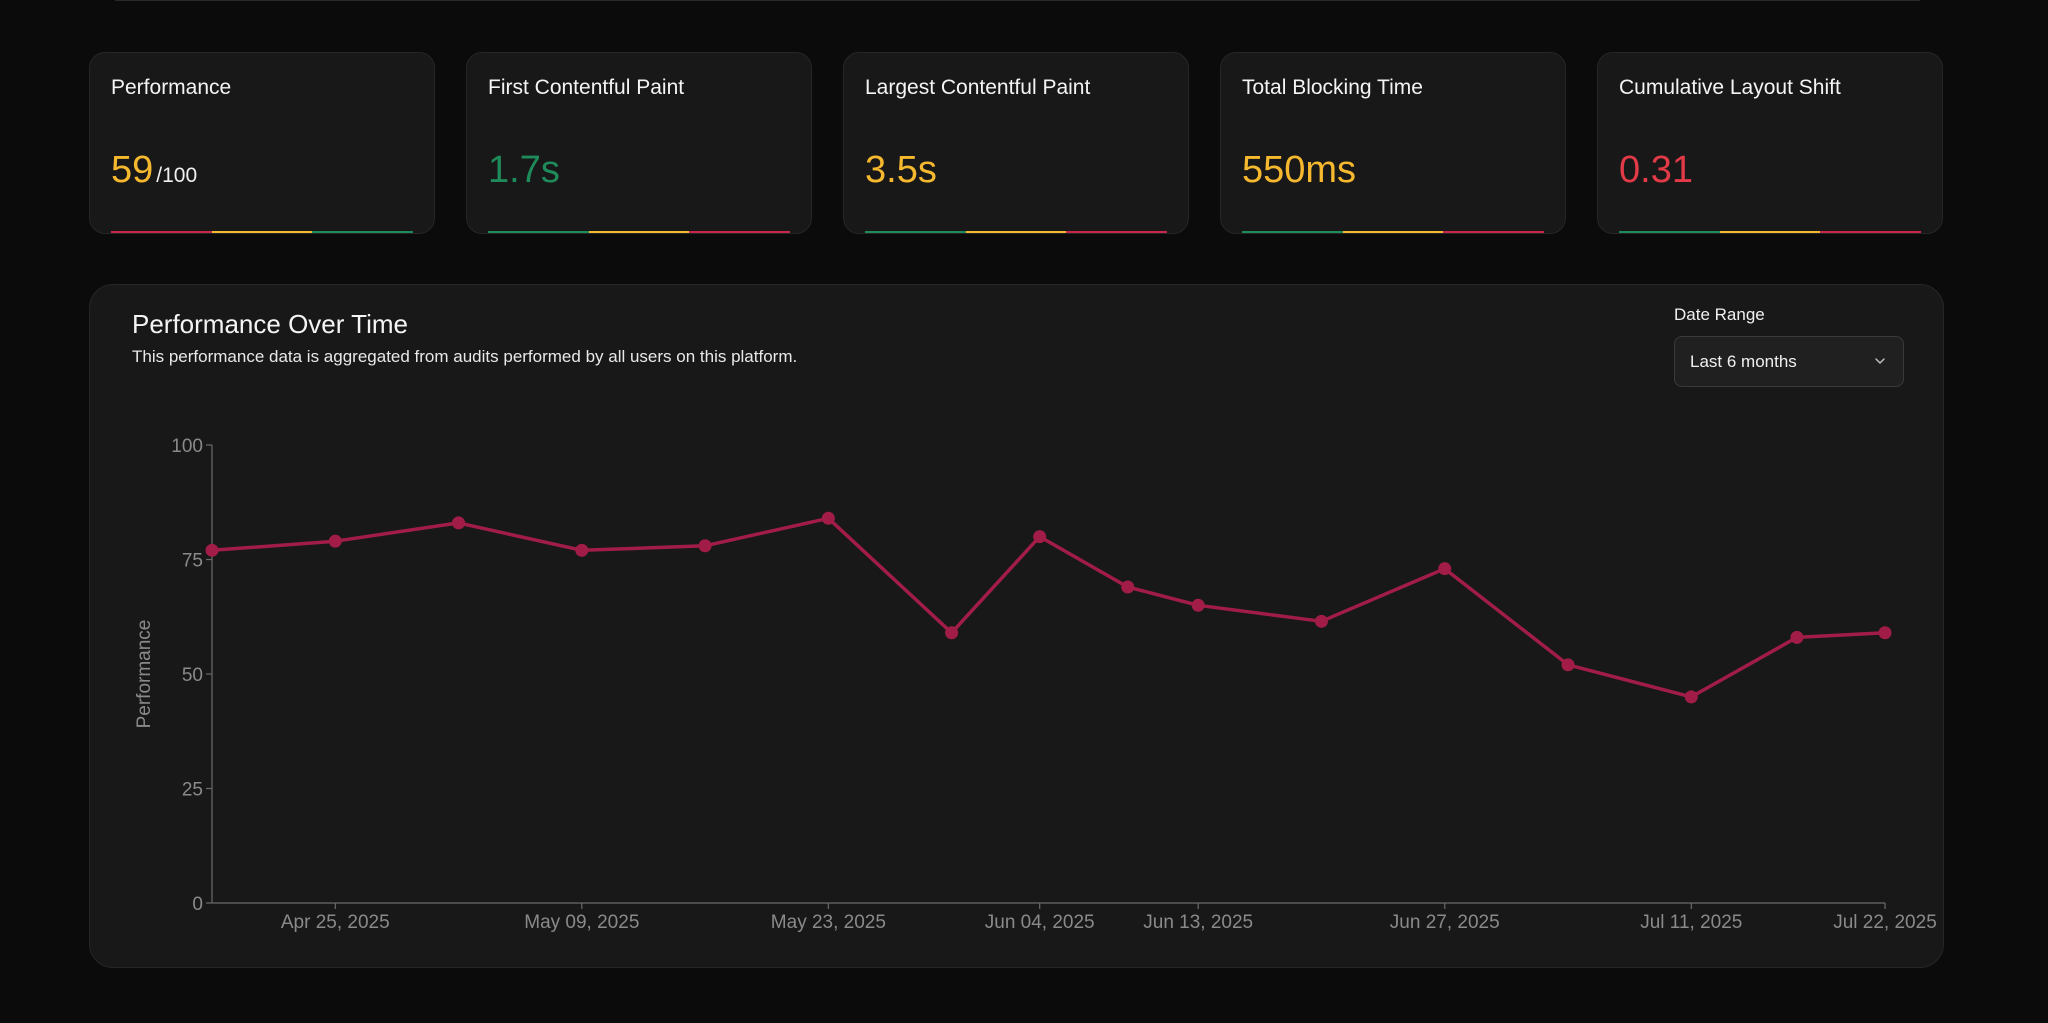 Image resolution: width=2048 pixels, height=1023 pixels. Describe the element at coordinates (171, 87) in the screenshot. I see `metric-title: Performance` at that location.